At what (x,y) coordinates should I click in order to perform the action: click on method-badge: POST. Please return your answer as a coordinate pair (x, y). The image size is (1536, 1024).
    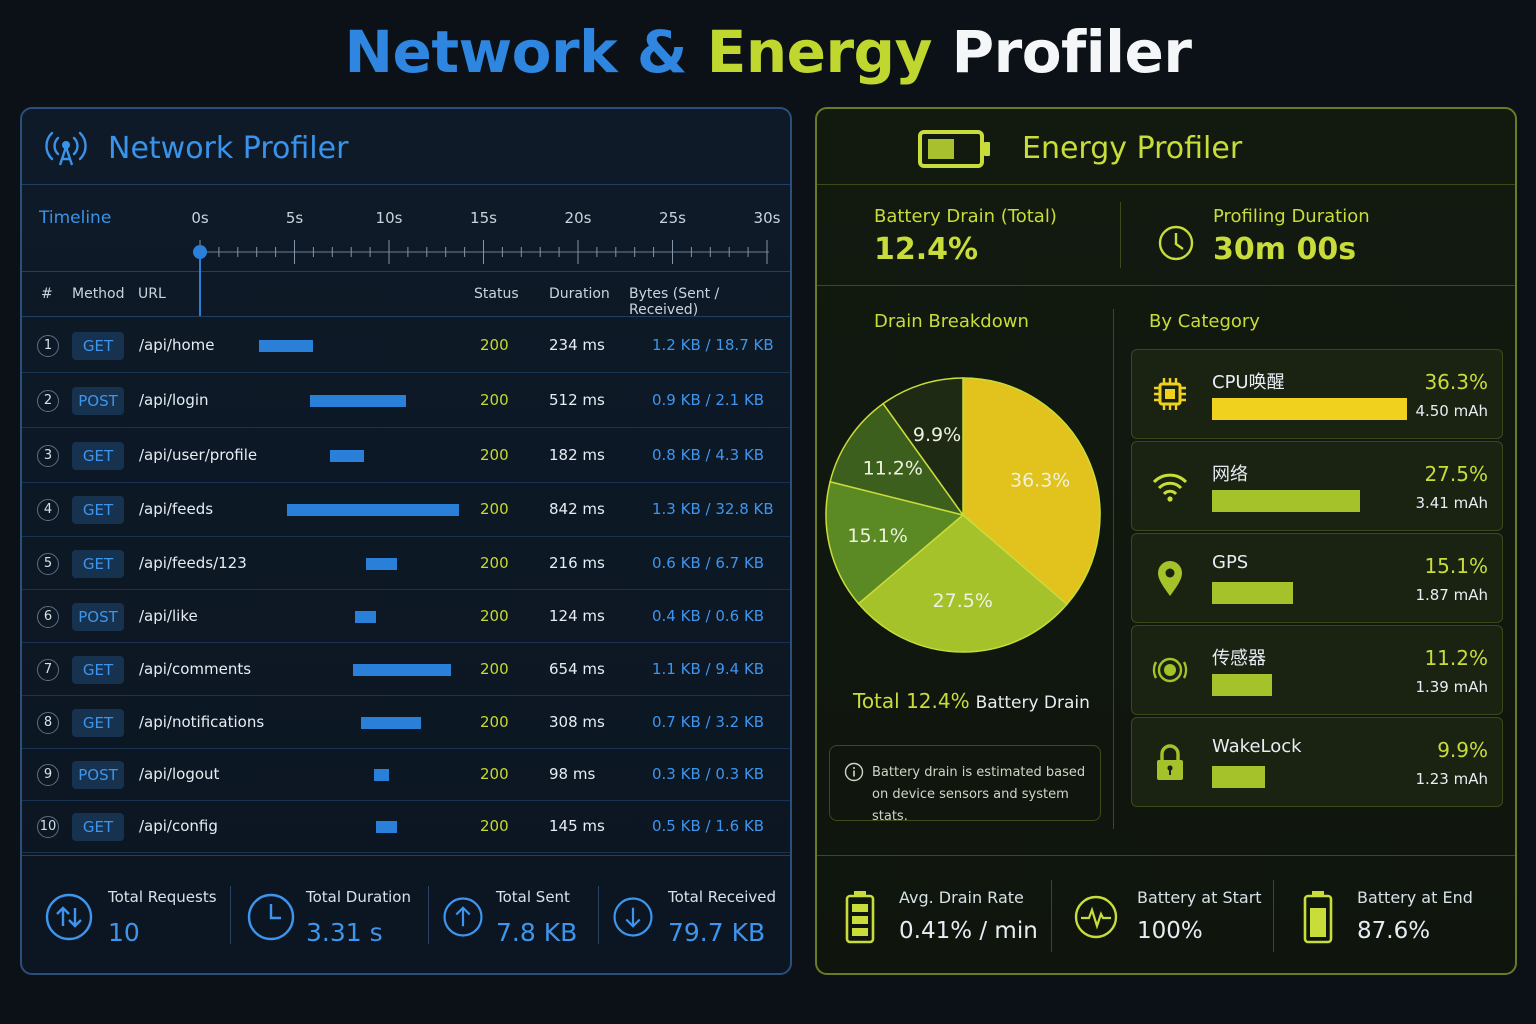
    Looking at the image, I should click on (98, 775).